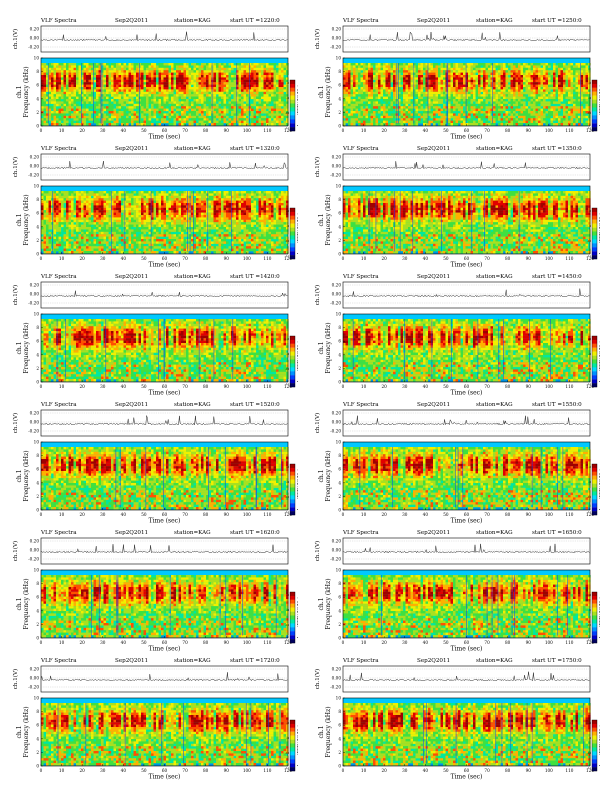  I want to click on time-tick-label: 30, so click(103, 130).